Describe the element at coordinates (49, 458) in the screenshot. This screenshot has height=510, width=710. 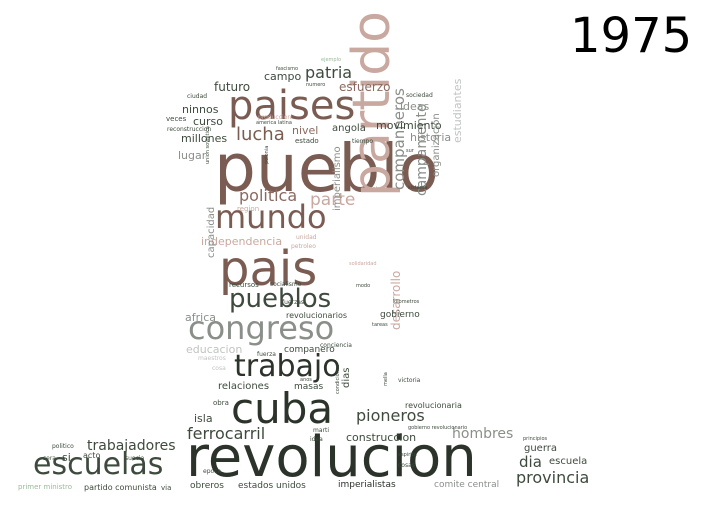
I see `cloud-word: sera` at that location.